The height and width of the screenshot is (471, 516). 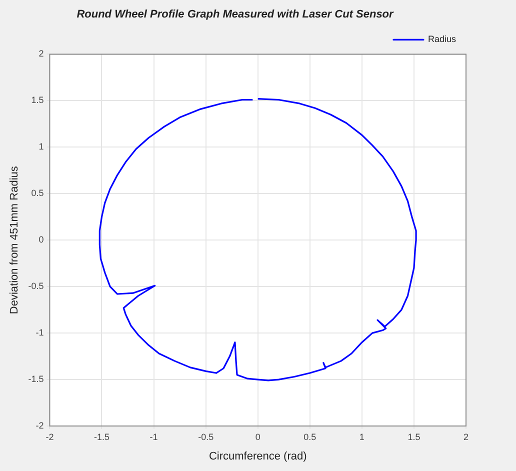 I want to click on x-tick-label: -1.5, so click(x=102, y=437).